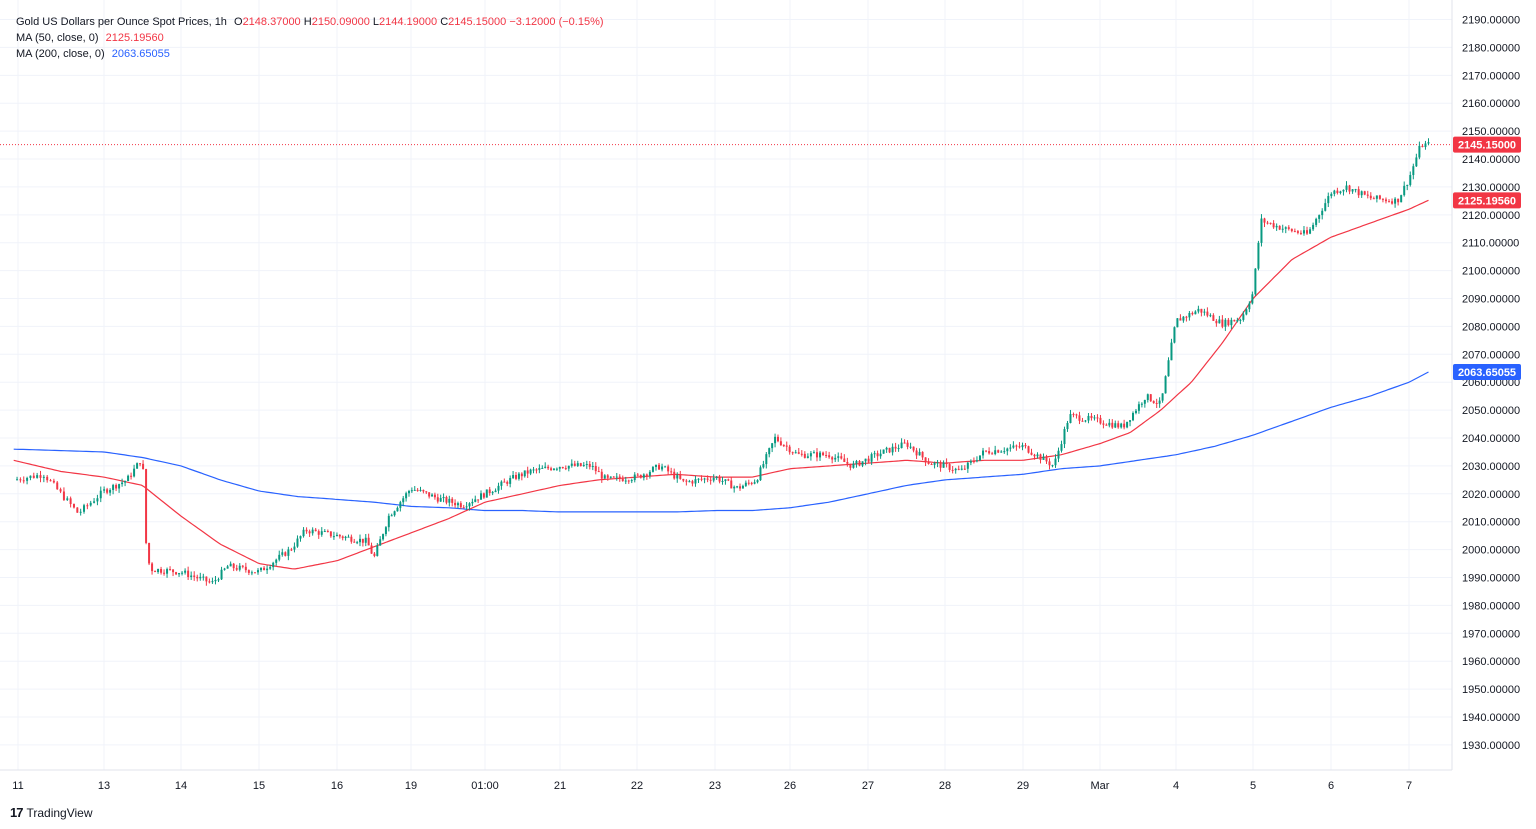 The width and height of the screenshot is (1536, 829). What do you see at coordinates (560, 786) in the screenshot?
I see `time-tick-label: 21` at bounding box center [560, 786].